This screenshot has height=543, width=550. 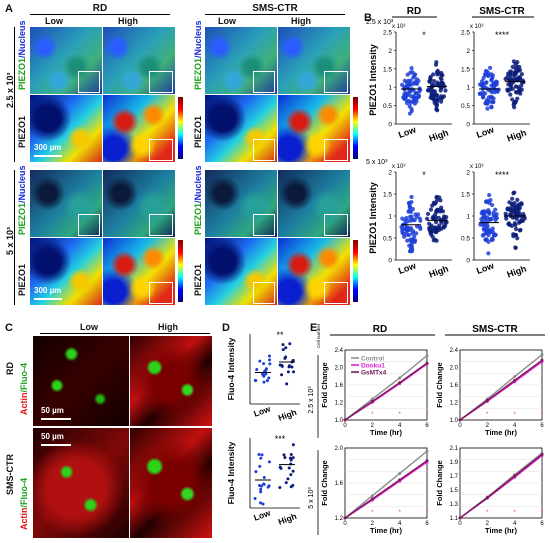 I want to click on panel-c-row-sms: SMS-CTR, so click(x=10, y=474).